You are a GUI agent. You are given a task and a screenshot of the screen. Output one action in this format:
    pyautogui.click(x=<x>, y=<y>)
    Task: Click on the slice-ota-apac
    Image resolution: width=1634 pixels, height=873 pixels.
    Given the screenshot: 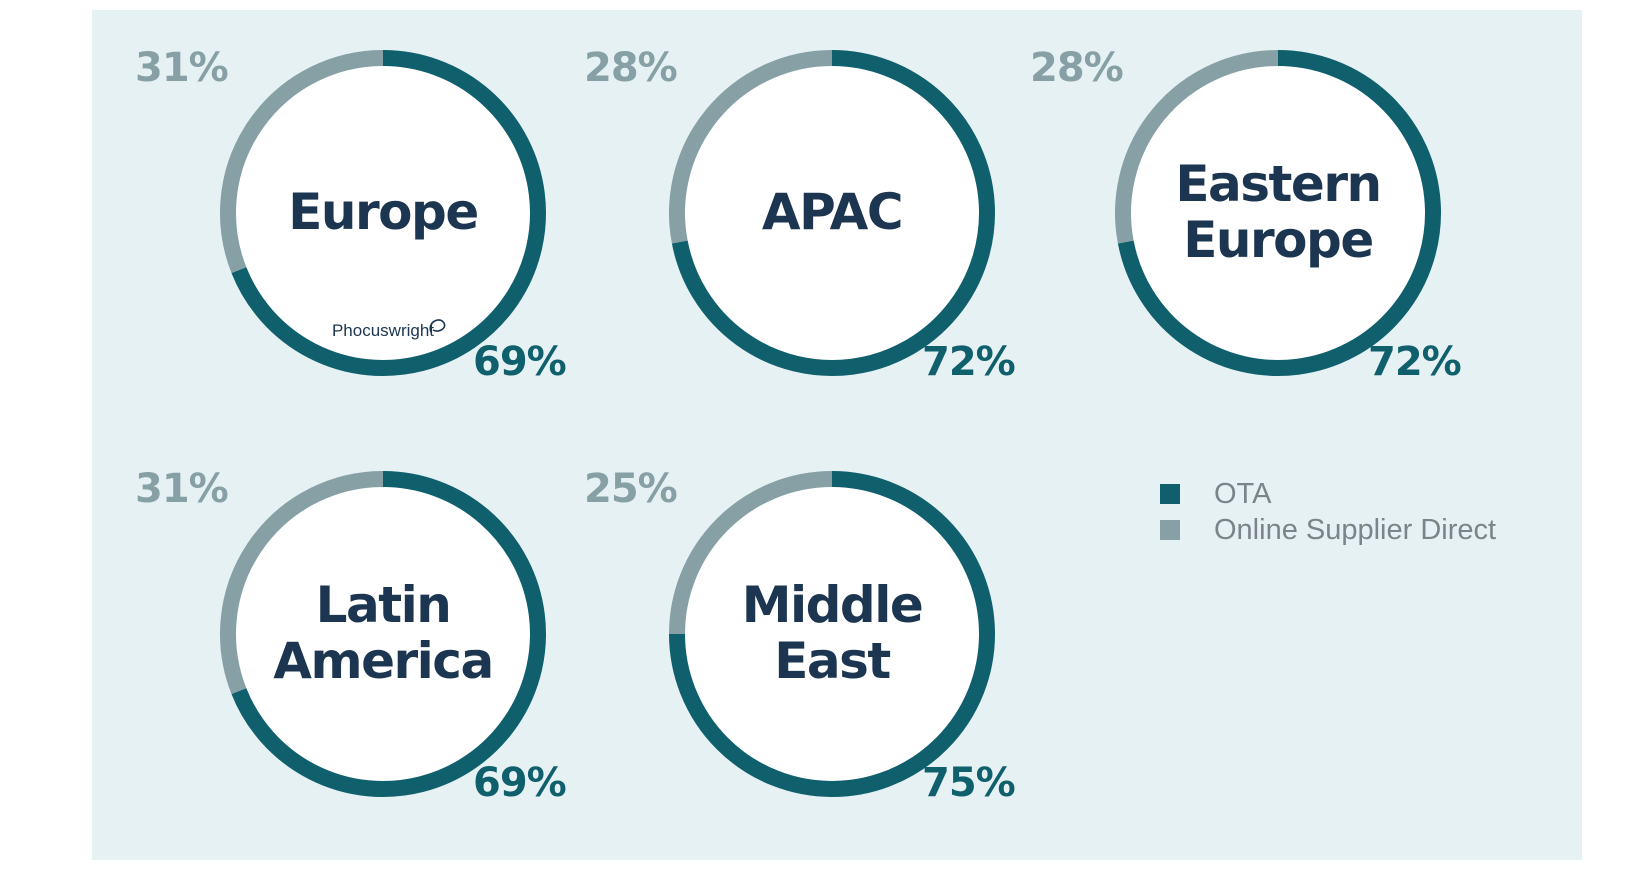 What is the action you would take?
    pyautogui.click(x=833, y=213)
    